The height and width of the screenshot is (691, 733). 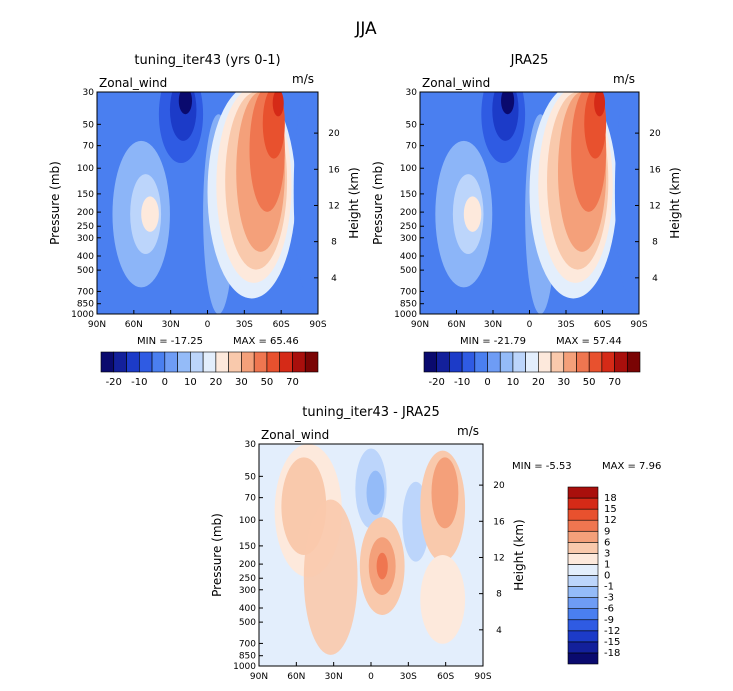 I want to click on min-label: MIN = -5.53, so click(x=542, y=466).